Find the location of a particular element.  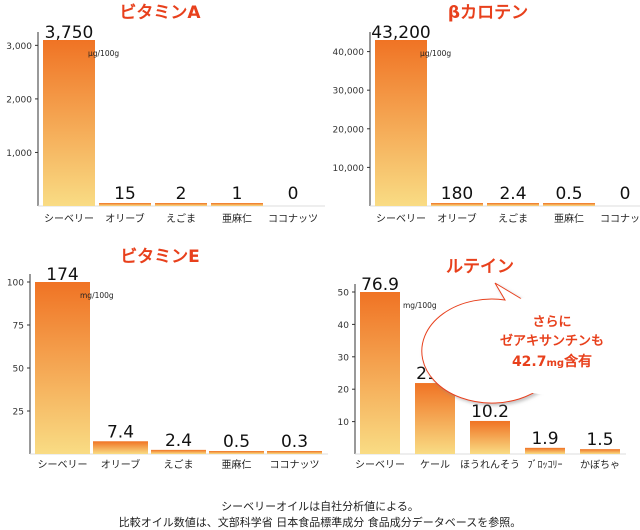

data-label: 1.5 is located at coordinates (599, 440).